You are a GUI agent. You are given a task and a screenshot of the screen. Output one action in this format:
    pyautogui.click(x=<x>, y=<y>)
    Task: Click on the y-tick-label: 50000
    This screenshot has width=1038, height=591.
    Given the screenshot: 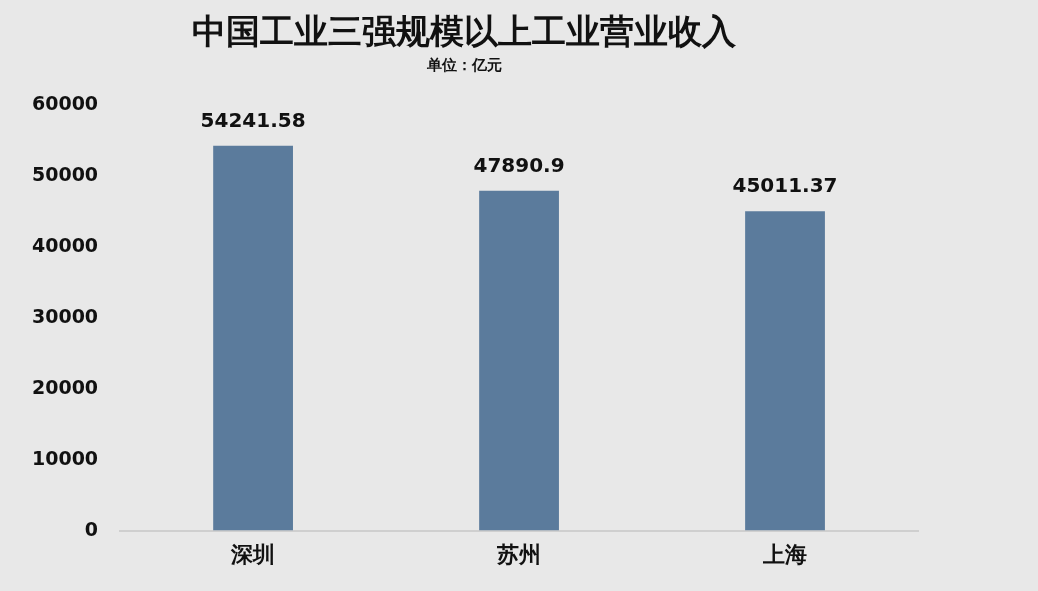 What is the action you would take?
    pyautogui.click(x=65, y=173)
    